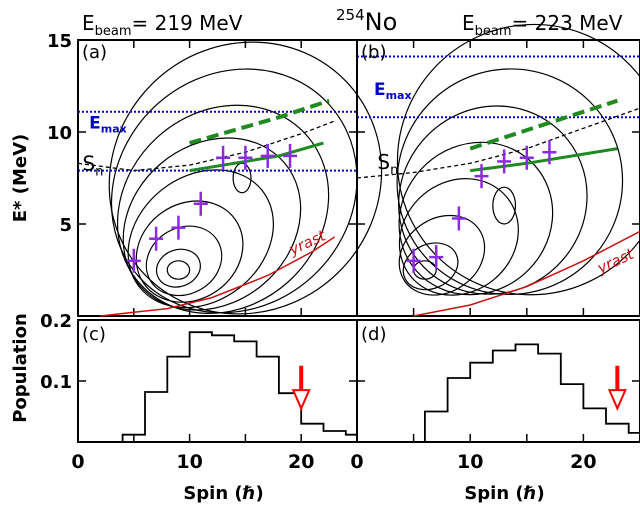  I want to click on y-axis-label-population: Population, so click(20, 368).